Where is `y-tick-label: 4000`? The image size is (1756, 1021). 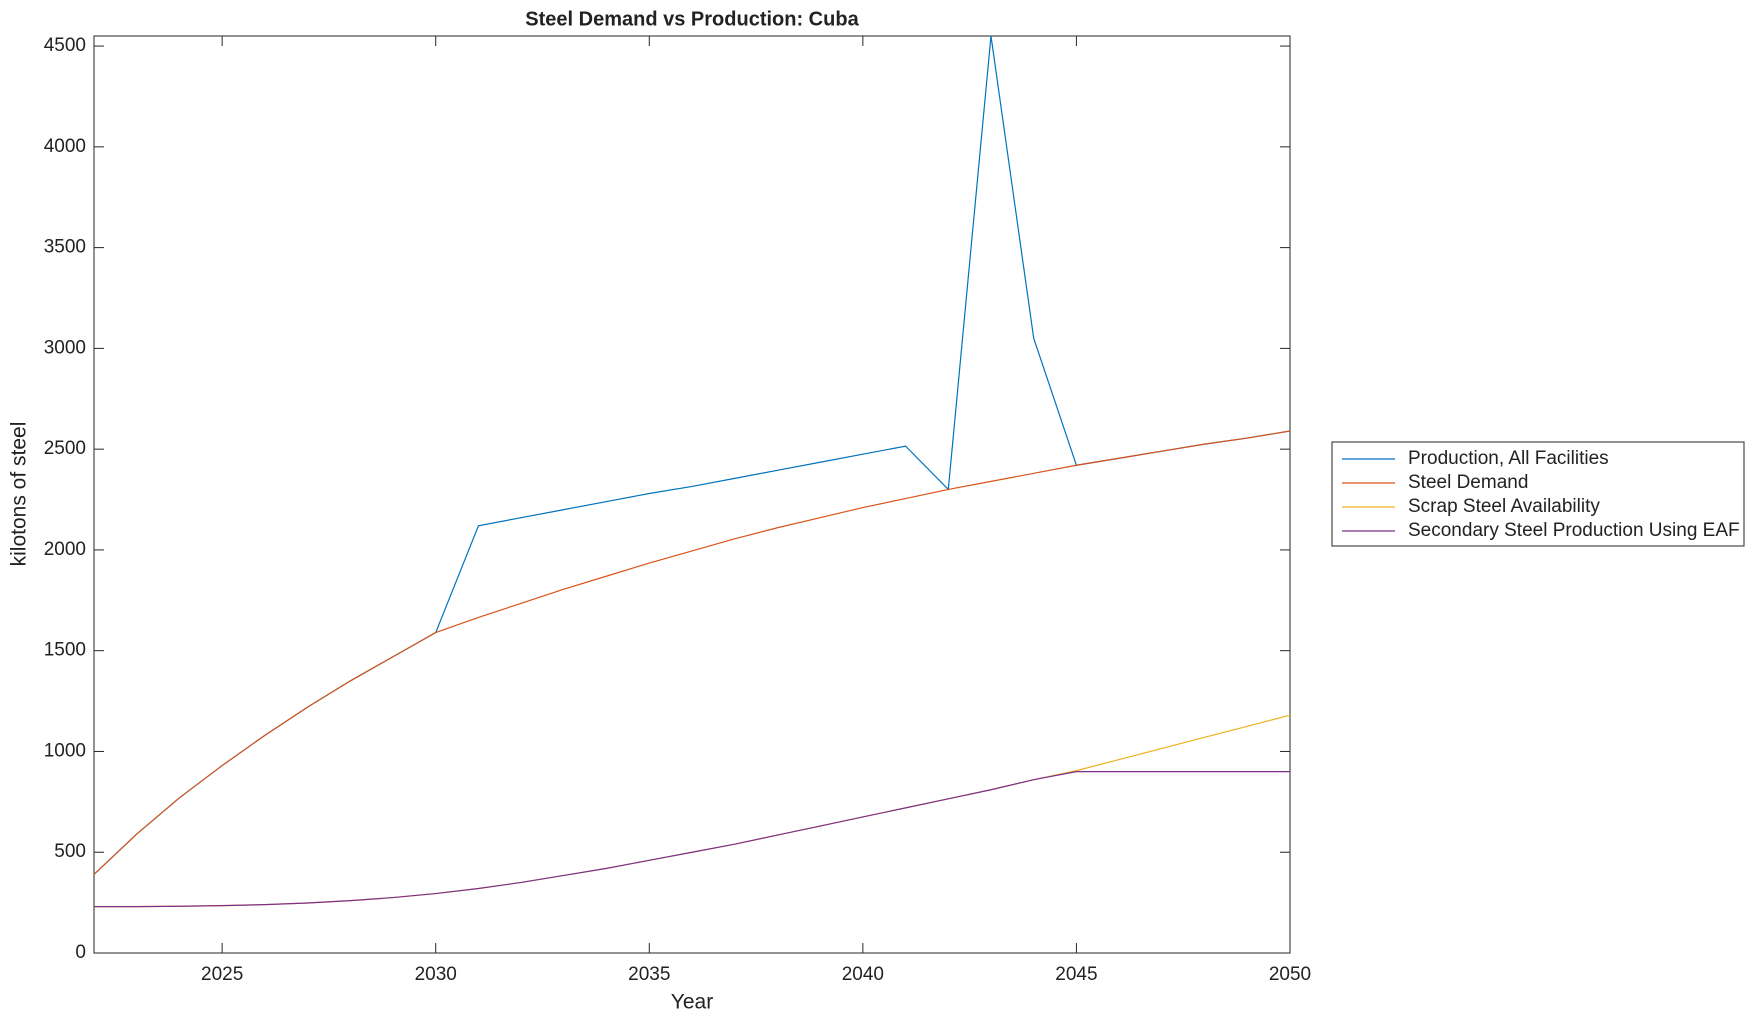 y-tick-label: 4000 is located at coordinates (65, 146).